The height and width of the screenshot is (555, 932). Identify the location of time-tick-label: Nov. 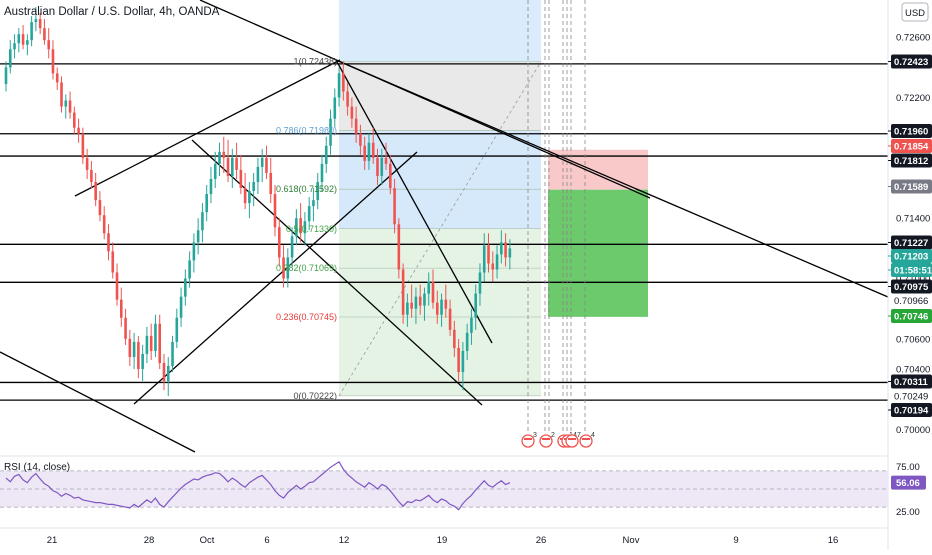
(631, 540).